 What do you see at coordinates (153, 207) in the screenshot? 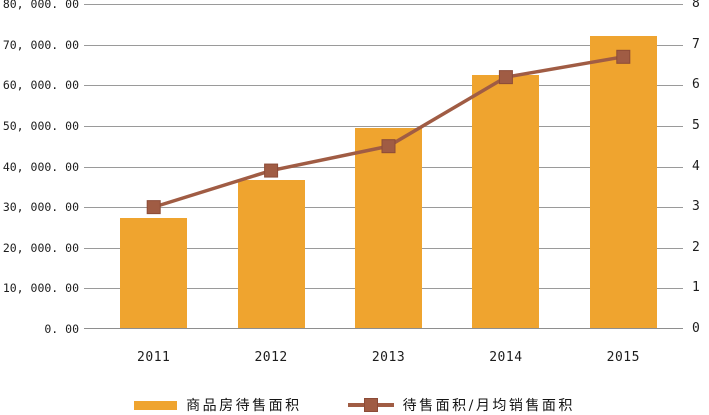
I see `square-marker-2011` at bounding box center [153, 207].